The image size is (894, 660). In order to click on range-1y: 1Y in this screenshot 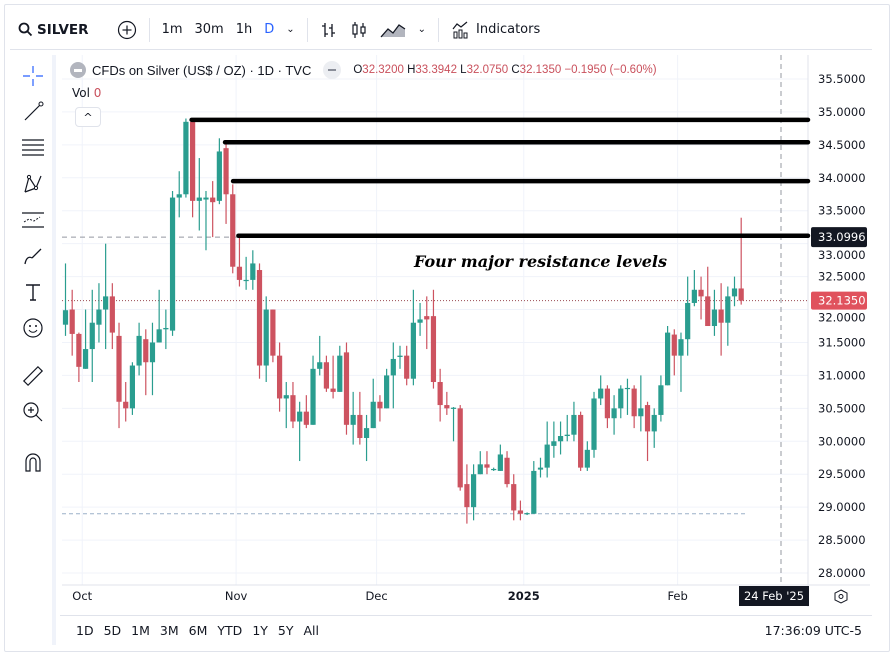, I will do `click(260, 630)`.